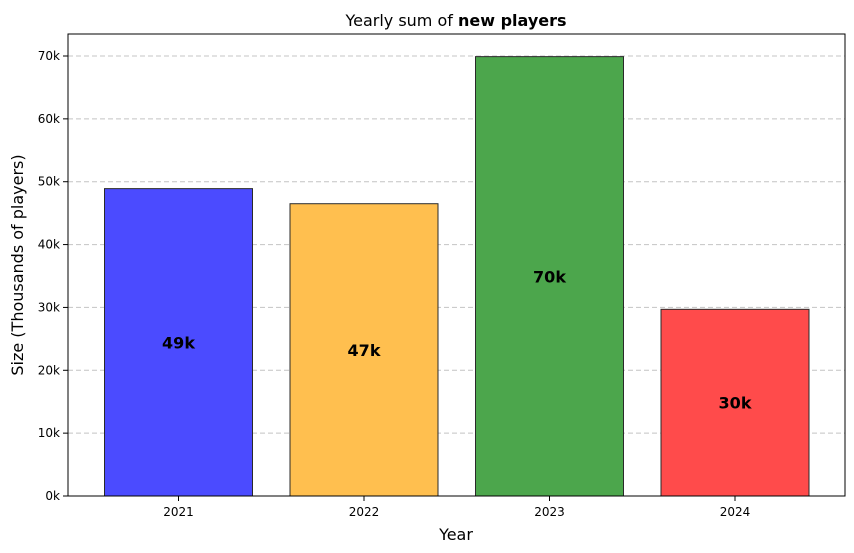 The height and width of the screenshot is (553, 854). What do you see at coordinates (512, 20) in the screenshot?
I see `chart-title-bold: new players` at bounding box center [512, 20].